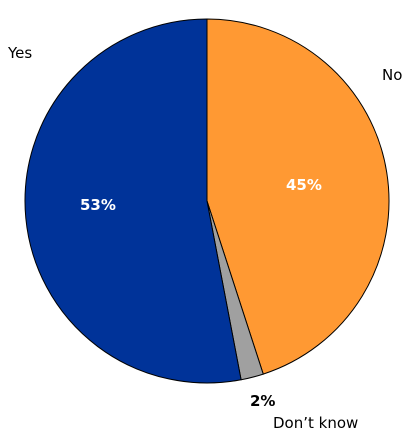  I want to click on category-label-yes: Yes, so click(19, 53).